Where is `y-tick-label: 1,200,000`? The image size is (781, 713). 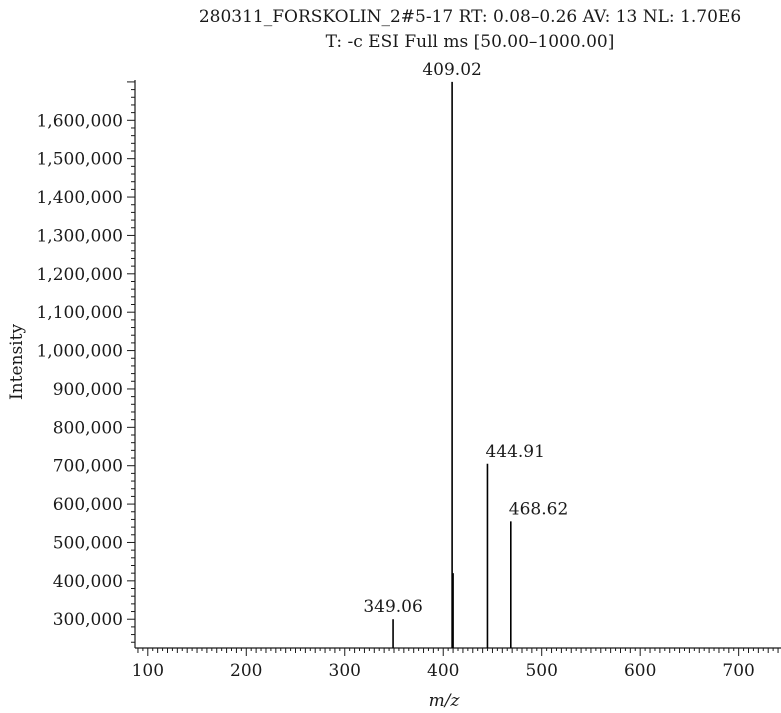
y-tick-label: 1,200,000 is located at coordinates (79, 275).